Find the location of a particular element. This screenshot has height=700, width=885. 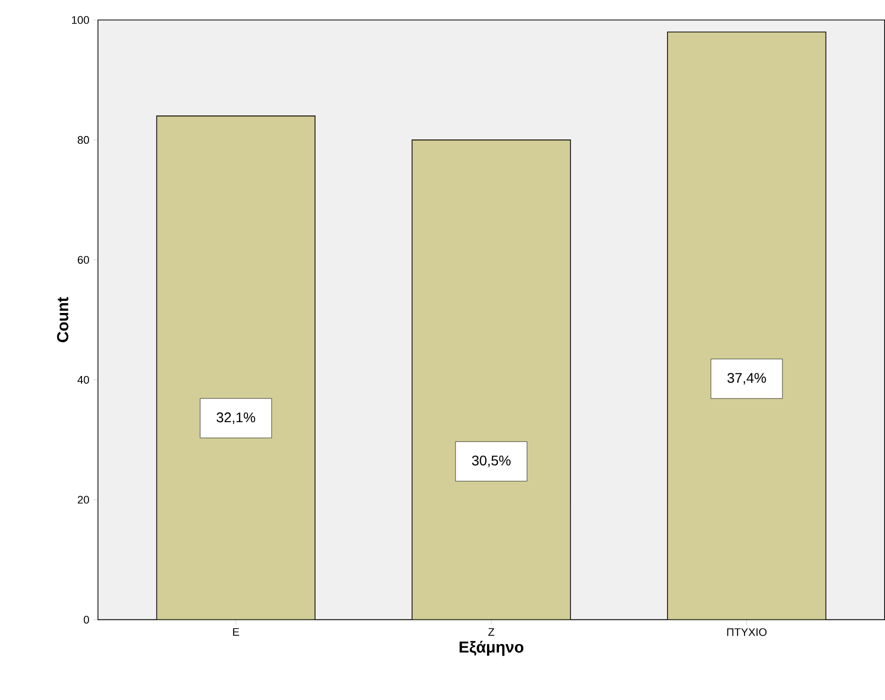

y-tick-label: 0 is located at coordinates (87, 620).